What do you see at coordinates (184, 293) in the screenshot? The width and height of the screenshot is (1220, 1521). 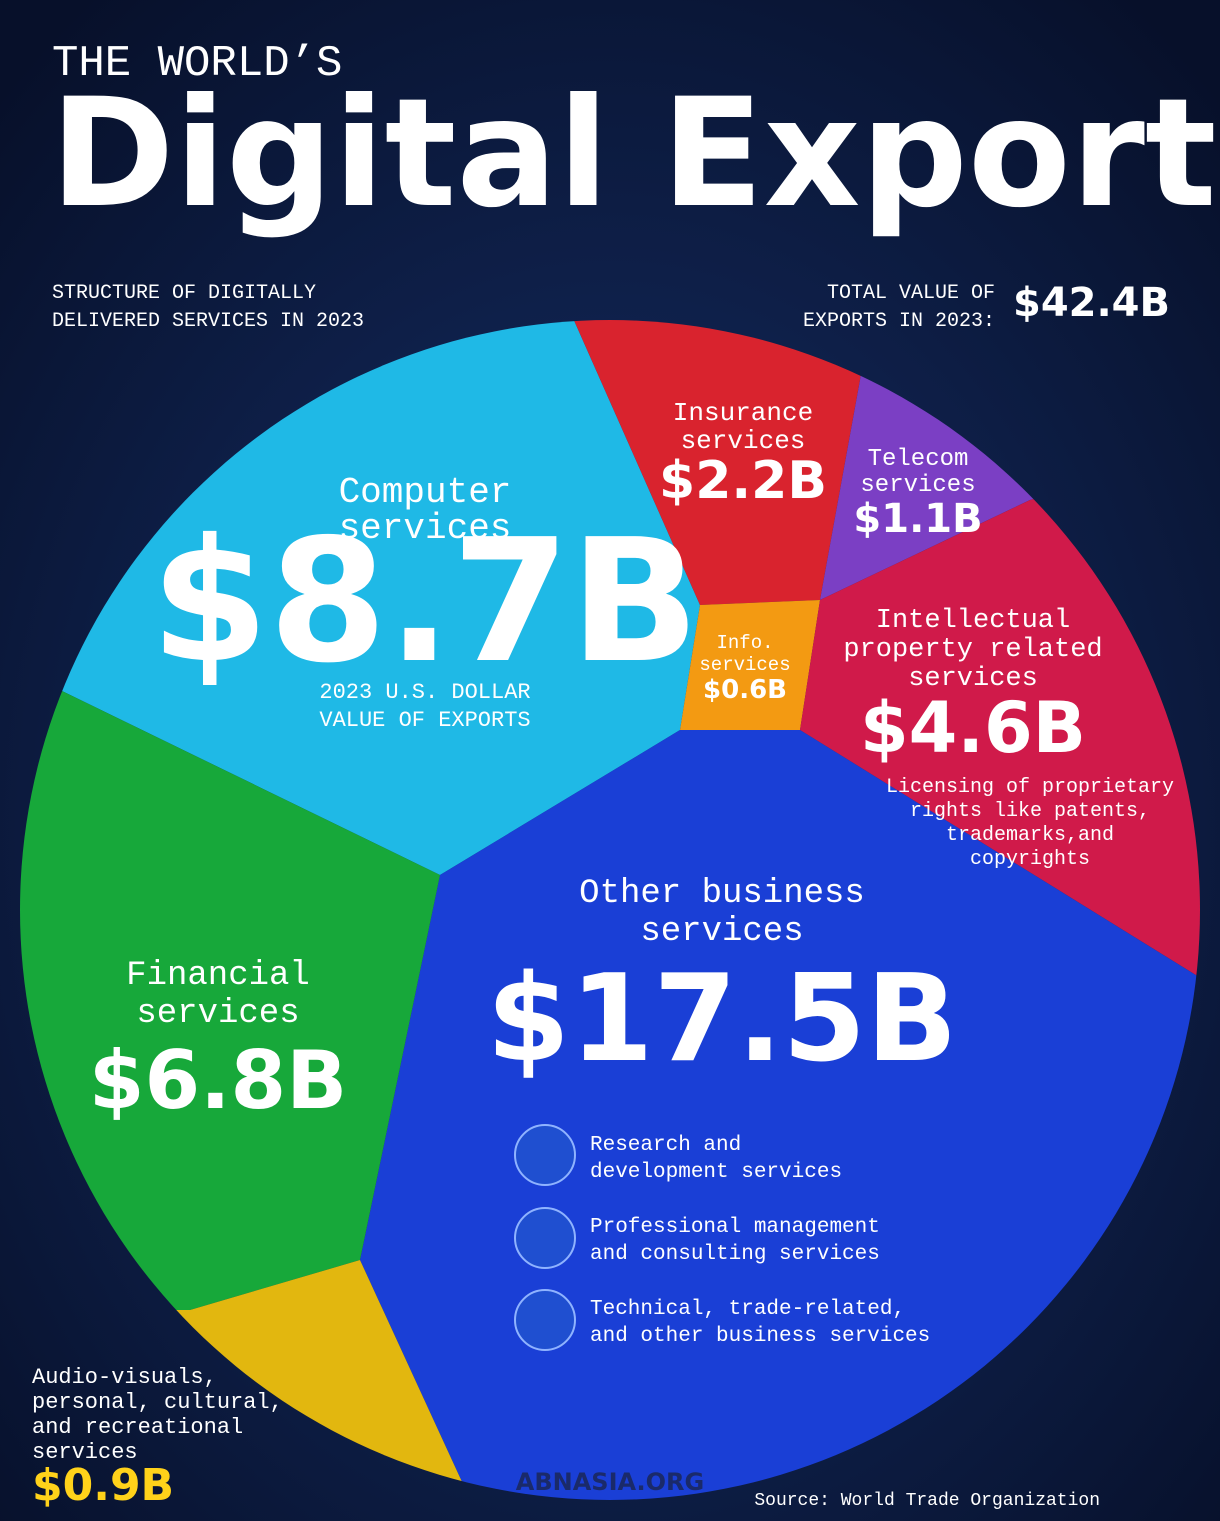 I see `subtitle: STRUCTURE OF DIGITALLY` at bounding box center [184, 293].